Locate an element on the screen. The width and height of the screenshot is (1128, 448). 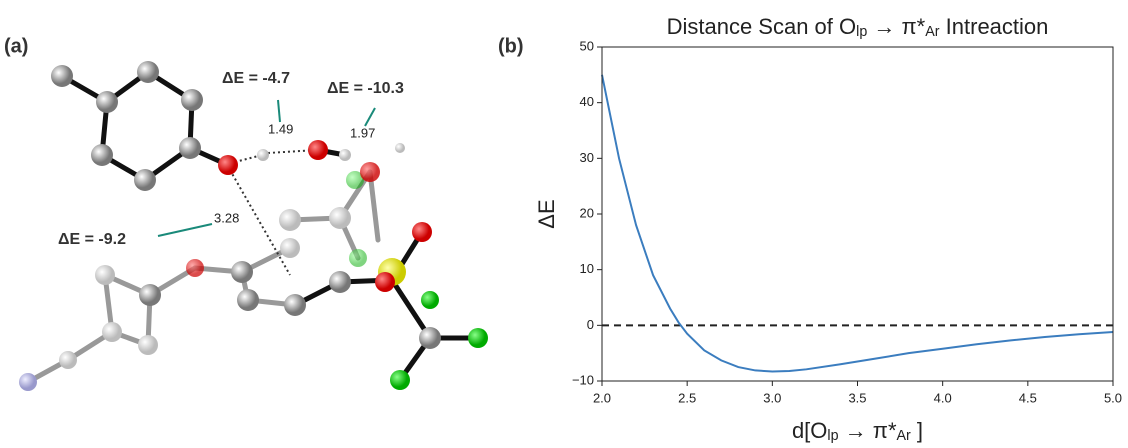
distance-label: 1.49 is located at coordinates (280, 128).